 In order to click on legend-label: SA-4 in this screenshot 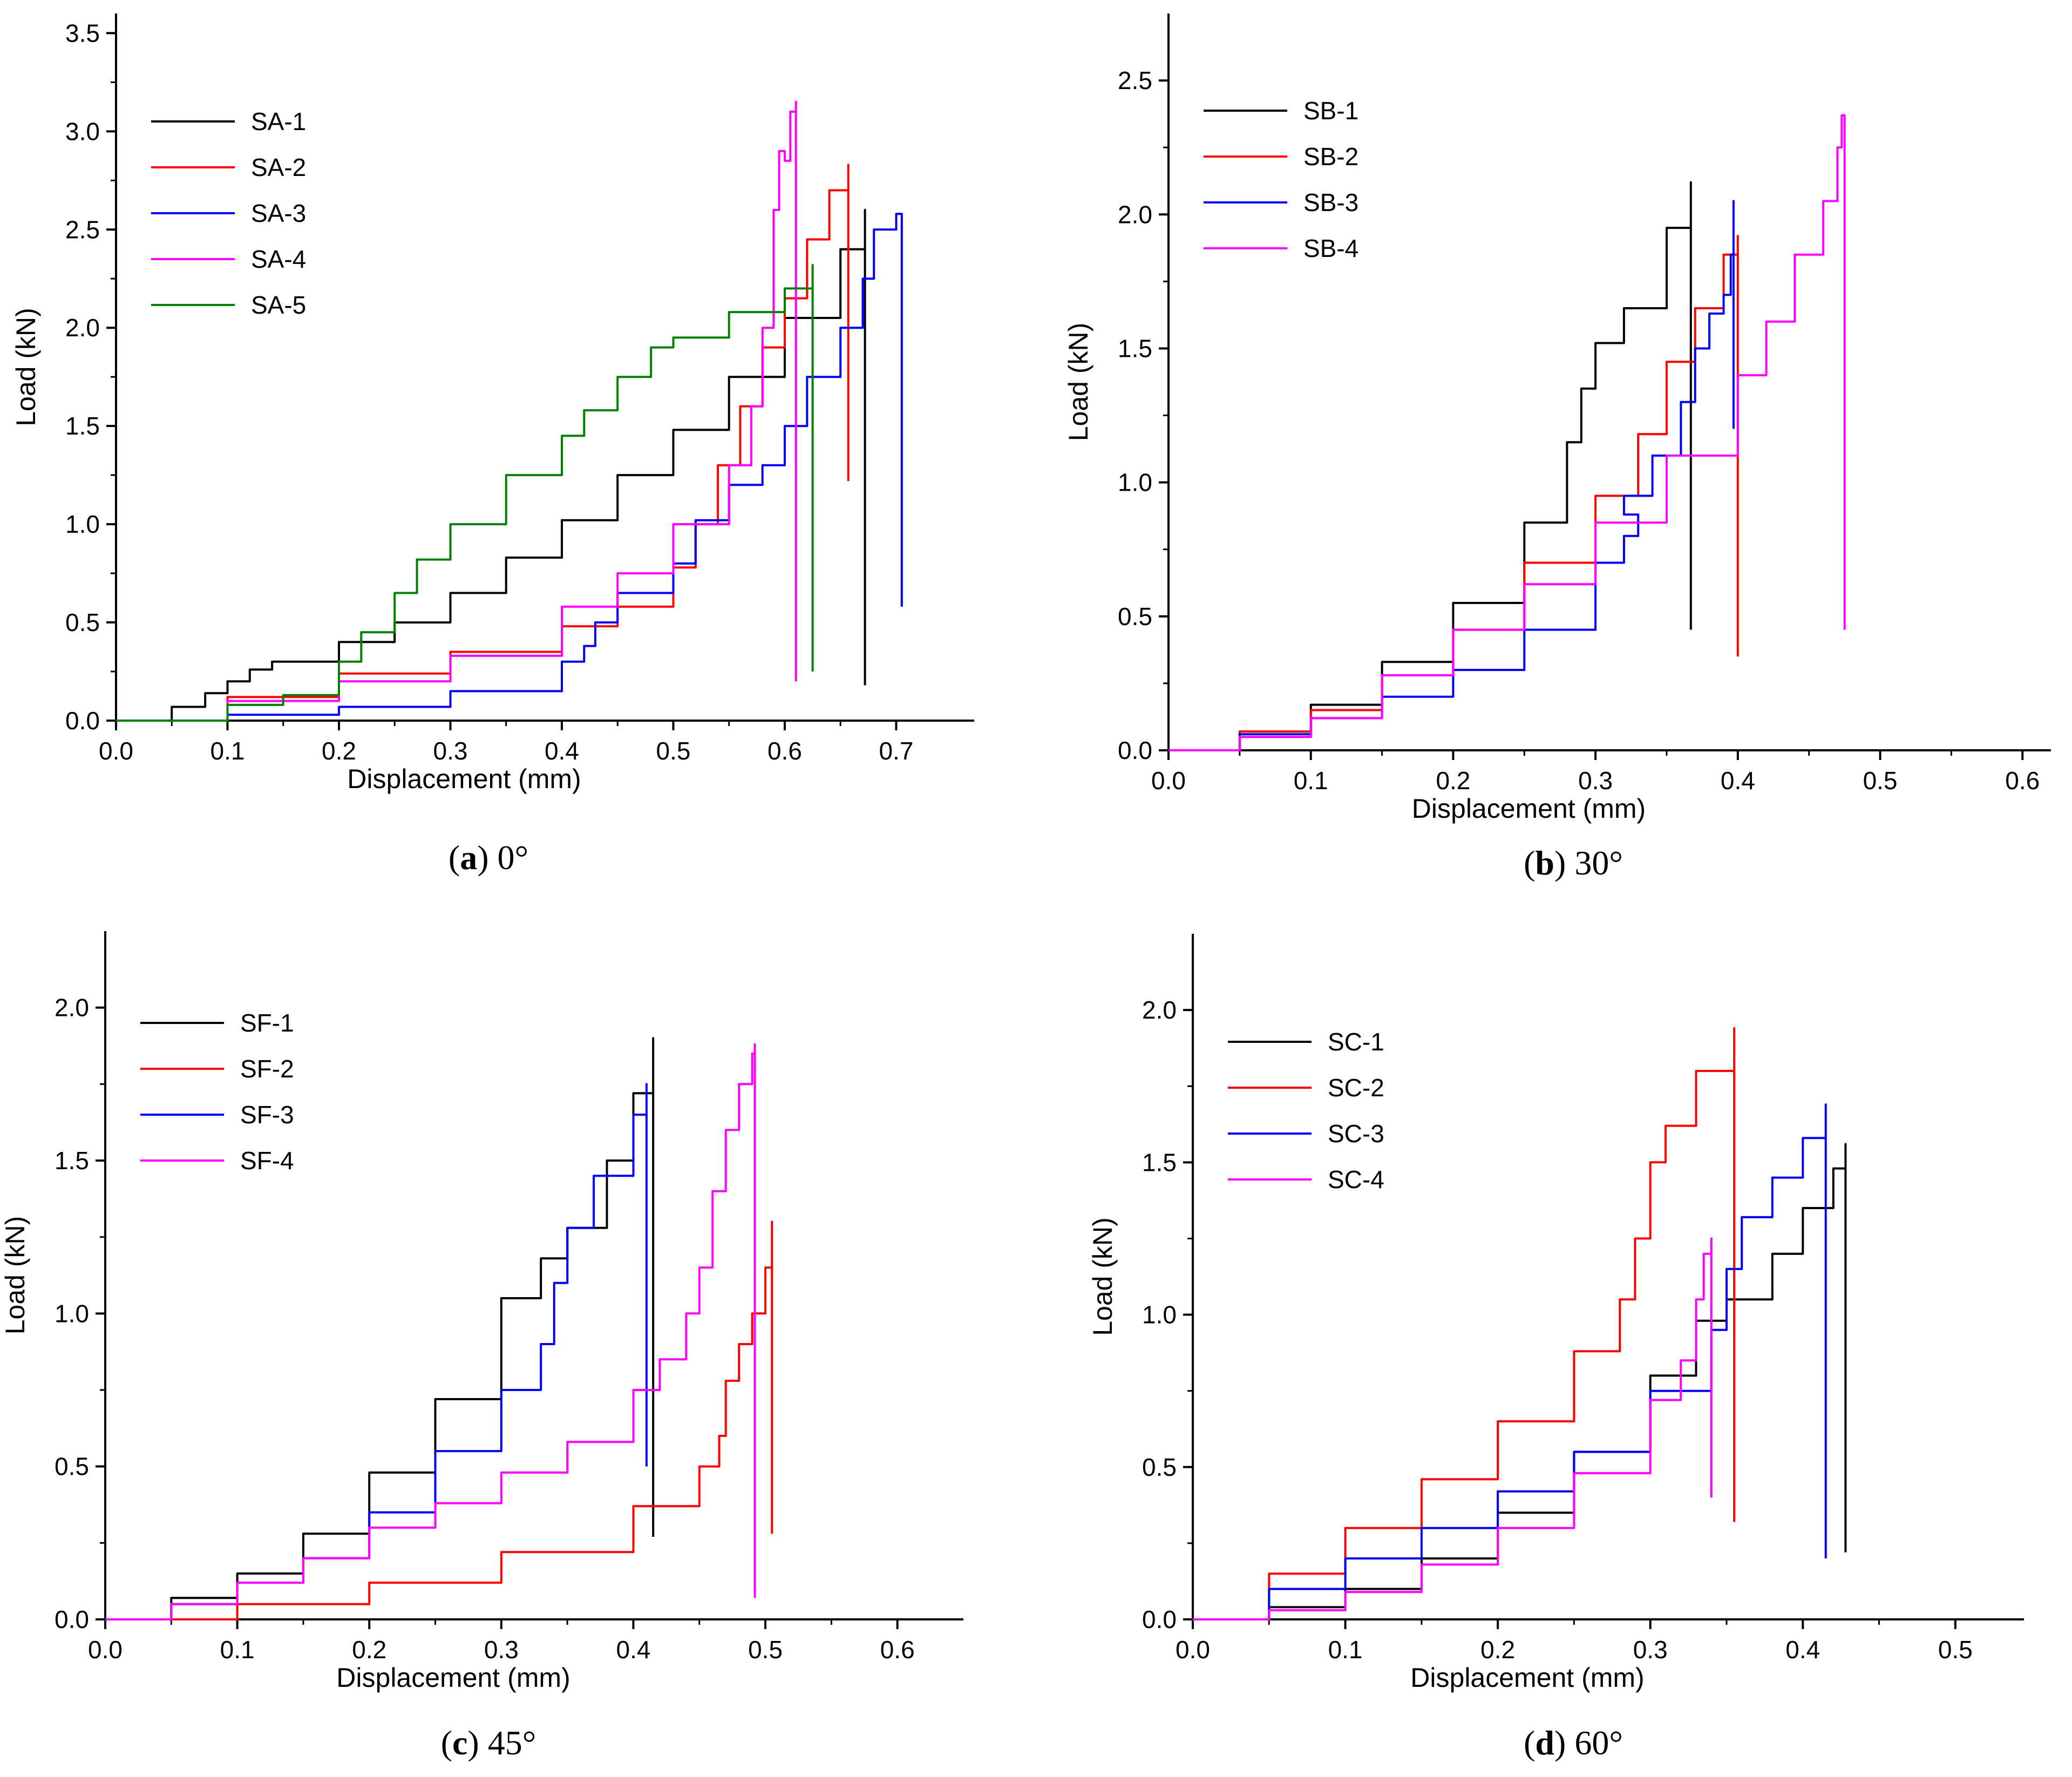, I will do `click(278, 259)`.